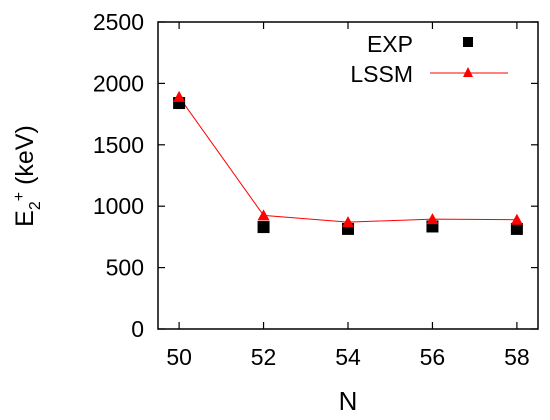 This screenshot has height=420, width=550. Describe the element at coordinates (25, 158) in the screenshot. I see `y-axis-label-unit: (keV)` at that location.